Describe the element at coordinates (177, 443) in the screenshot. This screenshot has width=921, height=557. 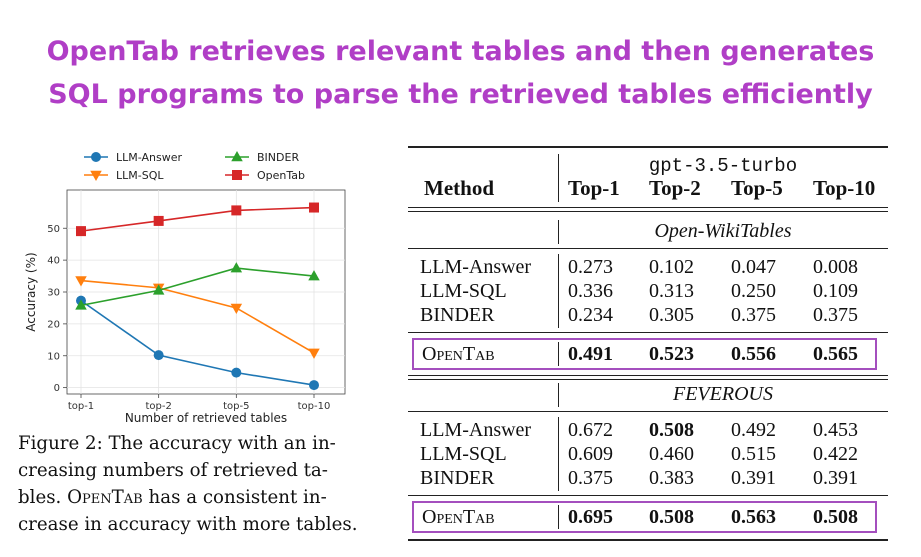
I see `caption-line-1: Figure 2: The accuracy with an in-` at that location.